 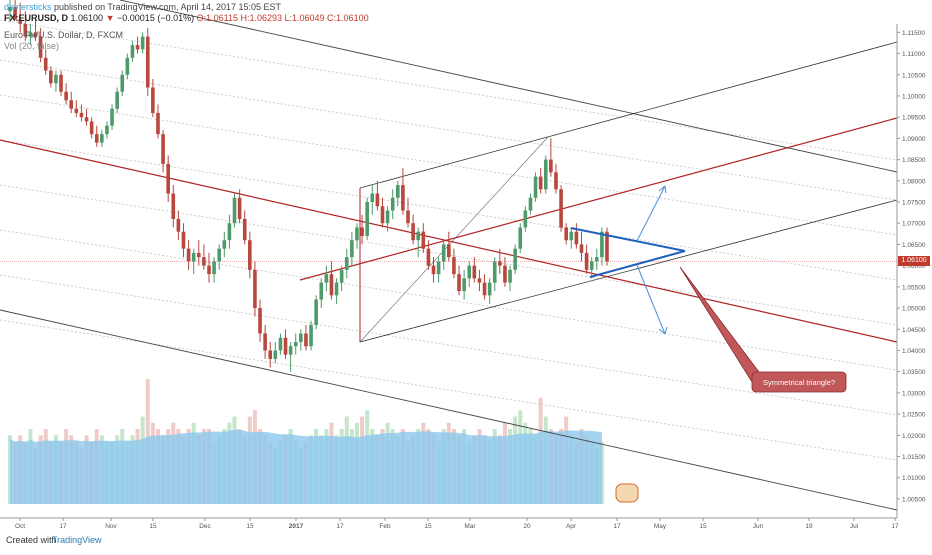 I want to click on callout-pointer, so click(x=721, y=324).